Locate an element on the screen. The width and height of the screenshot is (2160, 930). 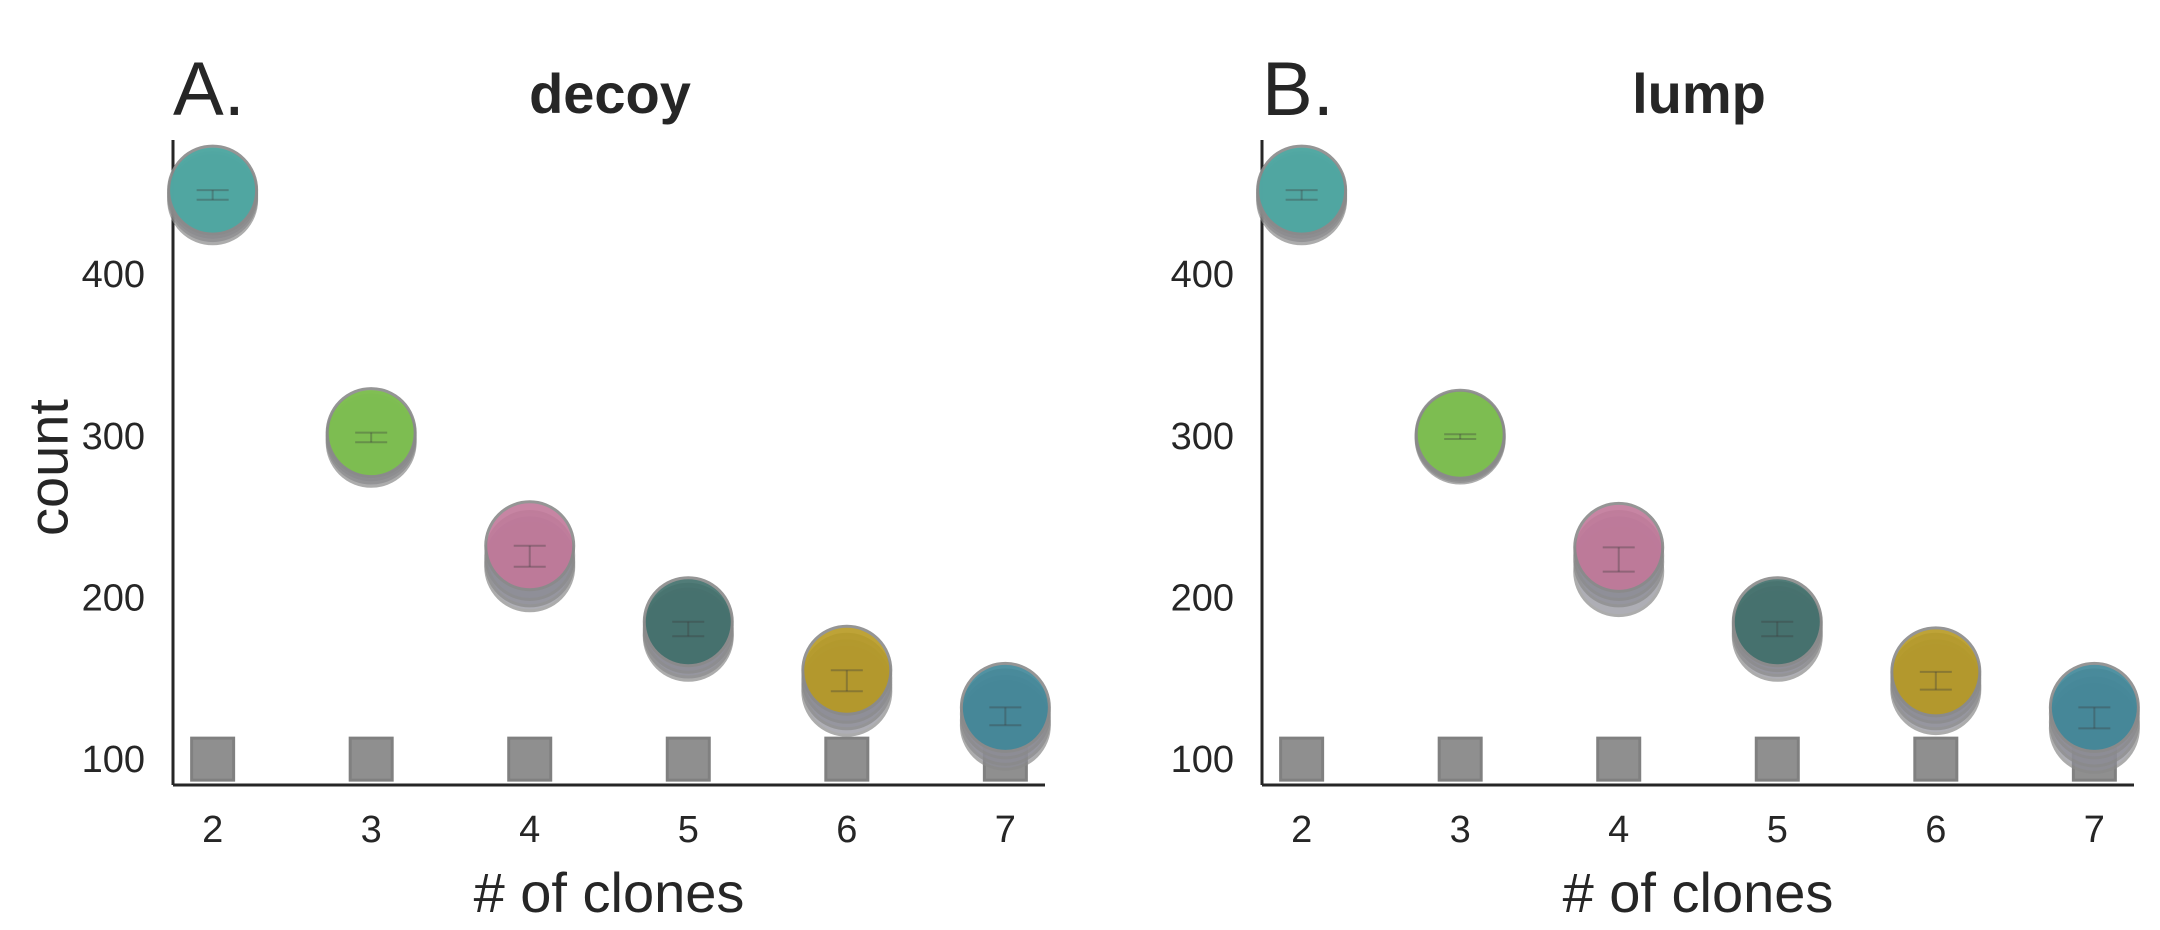
chart-title: lump is located at coordinates (1699, 93).